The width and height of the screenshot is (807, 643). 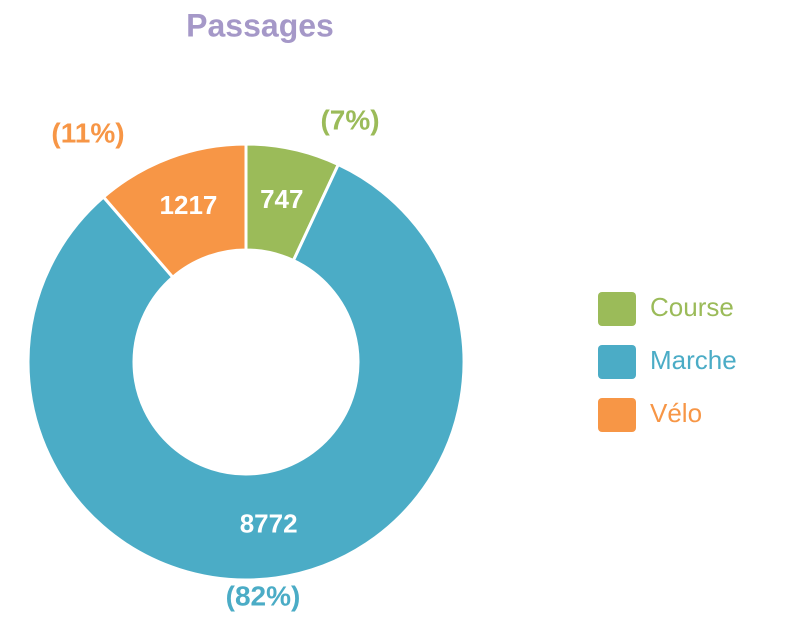 What do you see at coordinates (676, 413) in the screenshot?
I see `legend-label: Vélo` at bounding box center [676, 413].